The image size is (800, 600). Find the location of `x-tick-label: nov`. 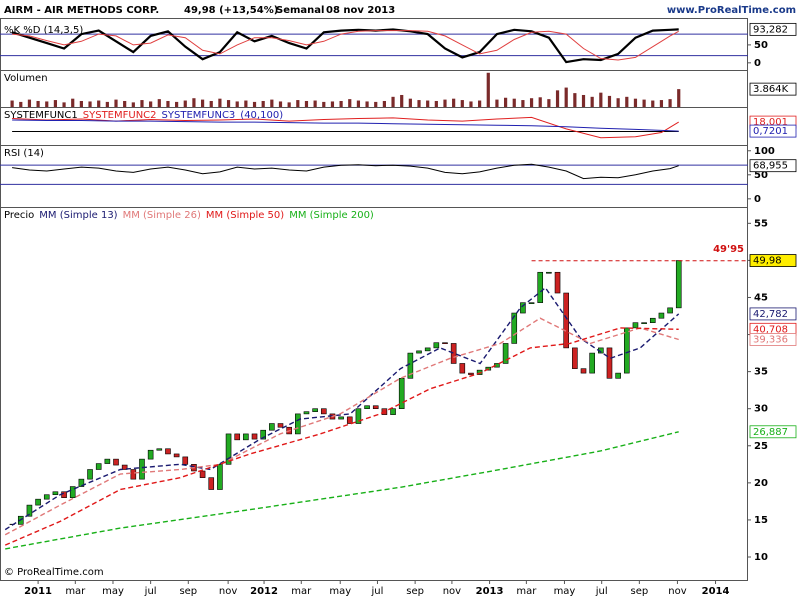

x-tick-label: nov is located at coordinates (677, 591).